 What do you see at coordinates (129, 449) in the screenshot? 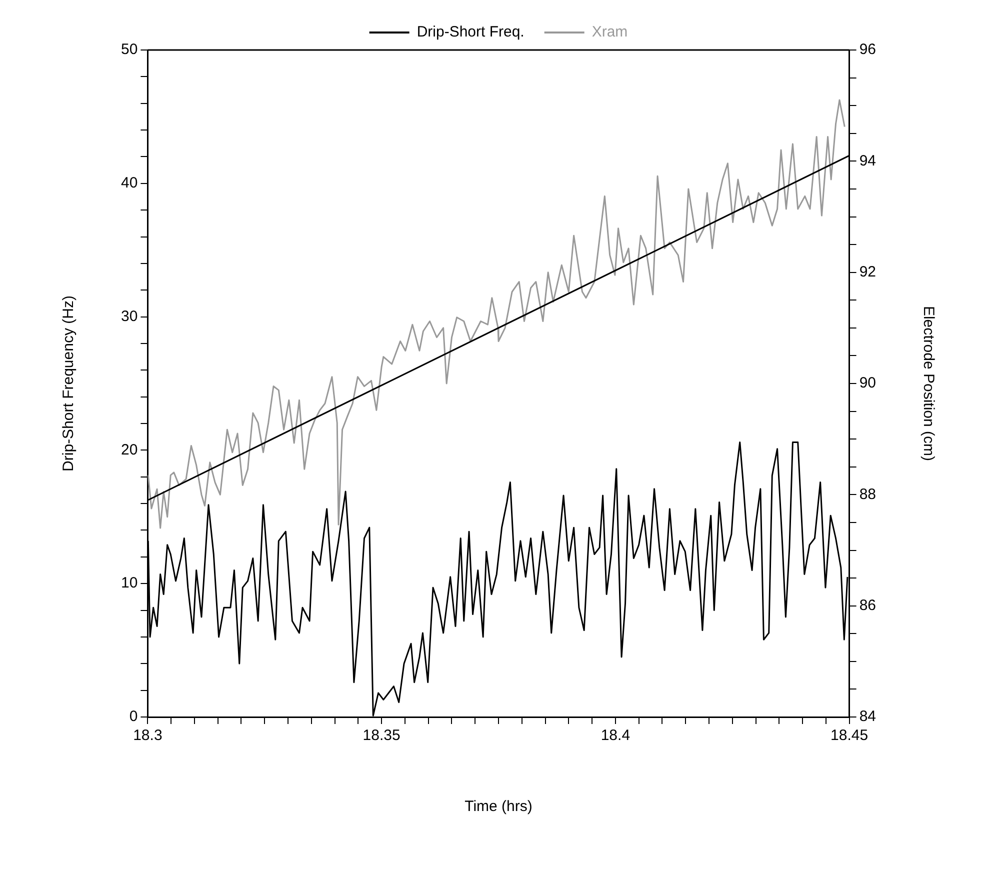
I see `y-tick-label: 20` at bounding box center [129, 449].